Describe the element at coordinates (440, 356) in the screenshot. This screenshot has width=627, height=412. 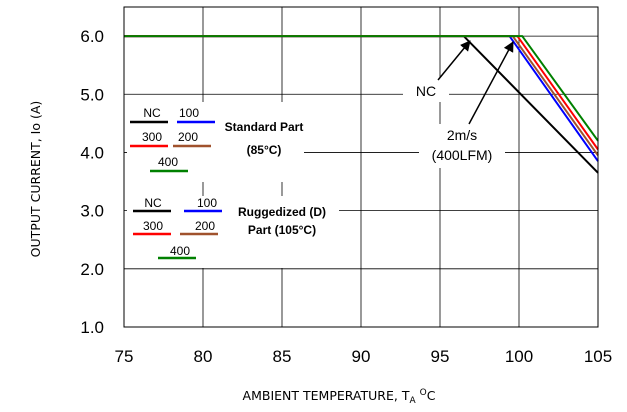
I see `x-tick-label: 95` at that location.